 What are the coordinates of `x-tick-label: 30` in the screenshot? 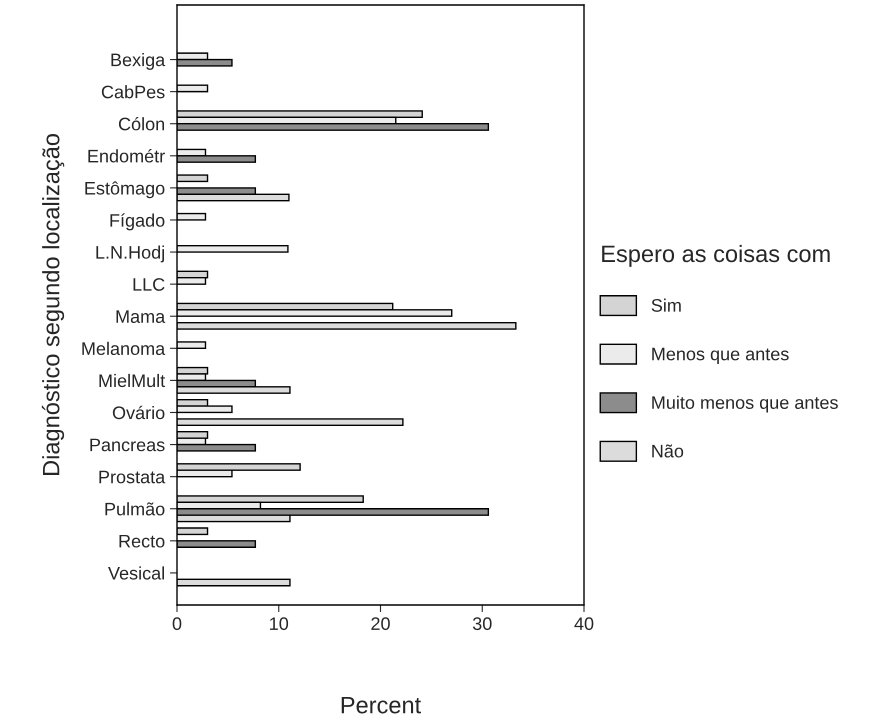 It's located at (482, 623).